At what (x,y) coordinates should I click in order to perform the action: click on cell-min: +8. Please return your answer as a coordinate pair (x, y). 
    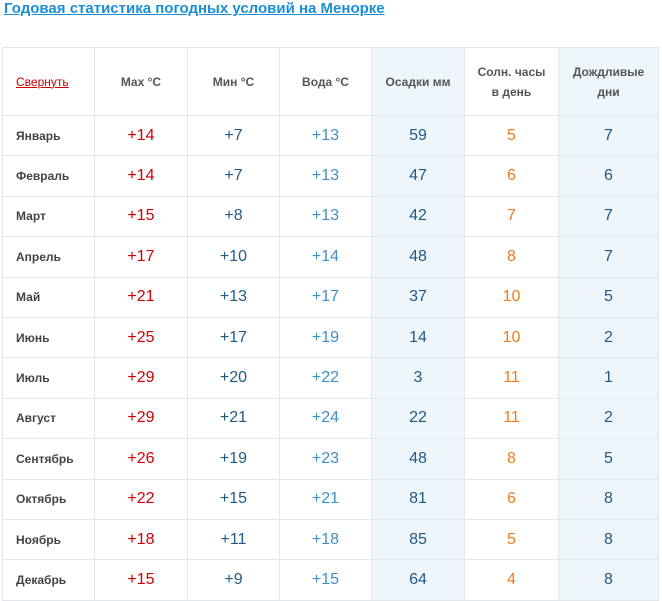
    Looking at the image, I should click on (233, 216).